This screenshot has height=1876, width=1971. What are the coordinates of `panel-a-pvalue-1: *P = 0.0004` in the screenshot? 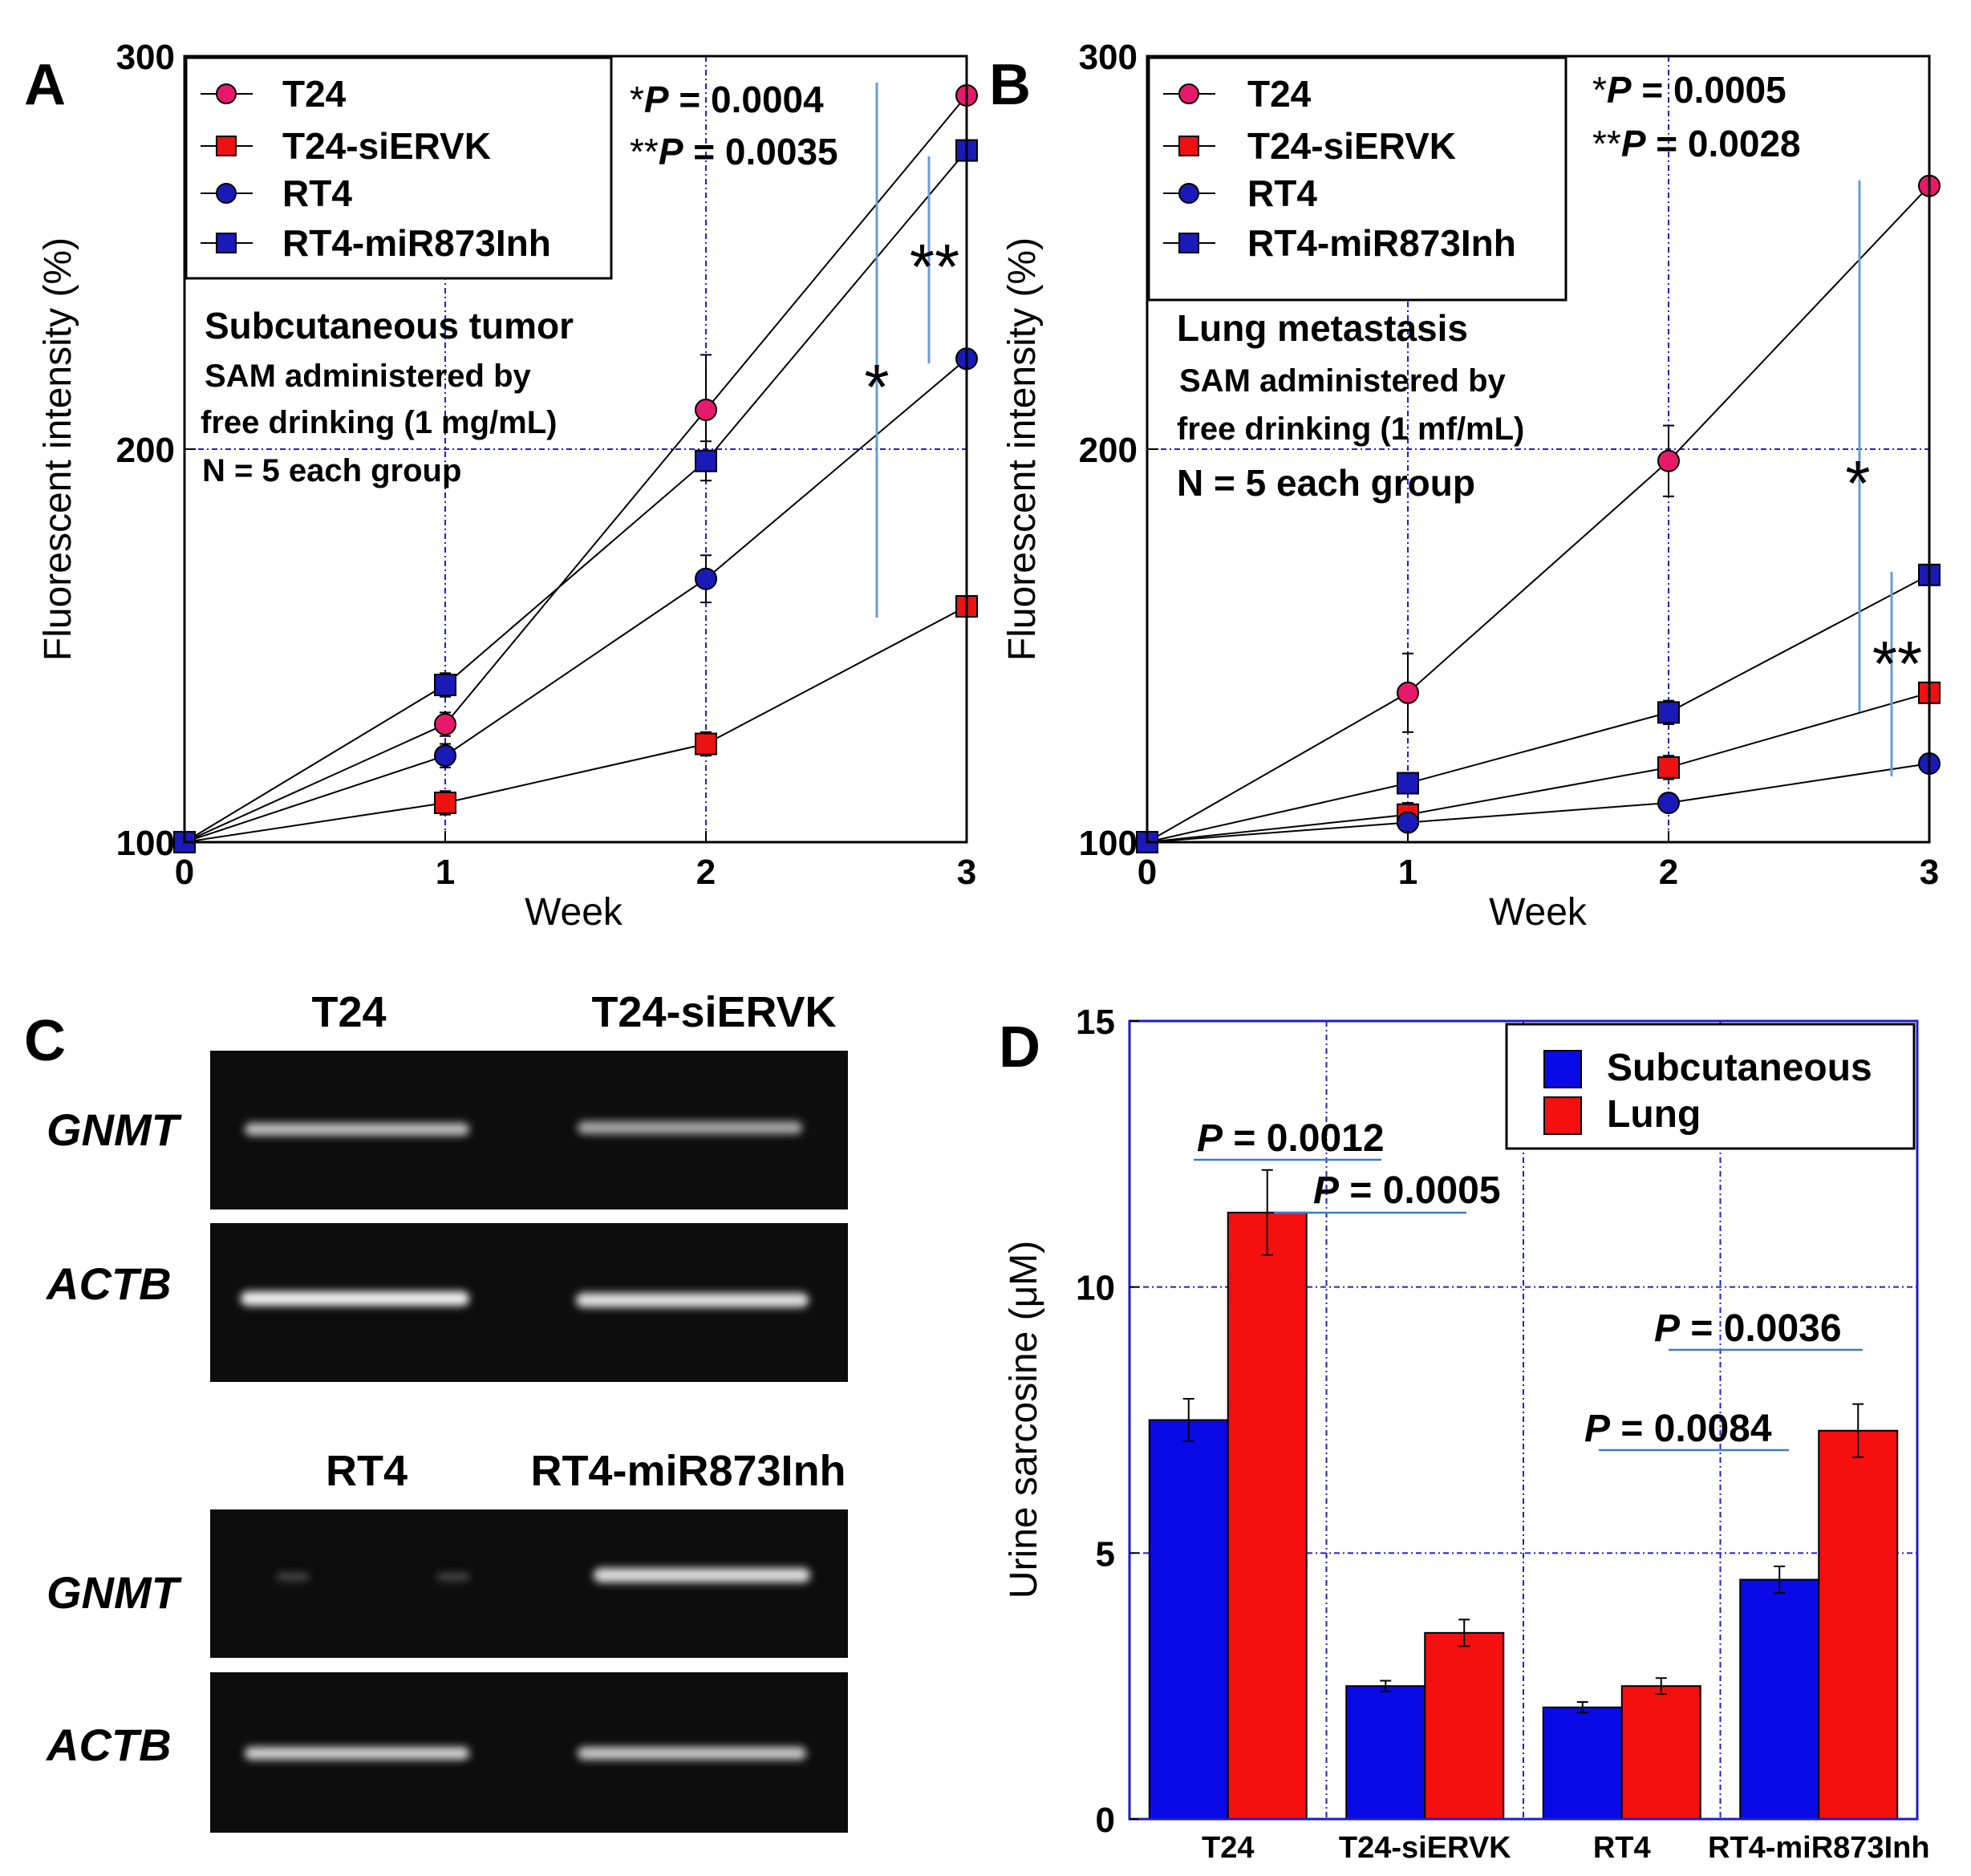 It's located at (727, 99).